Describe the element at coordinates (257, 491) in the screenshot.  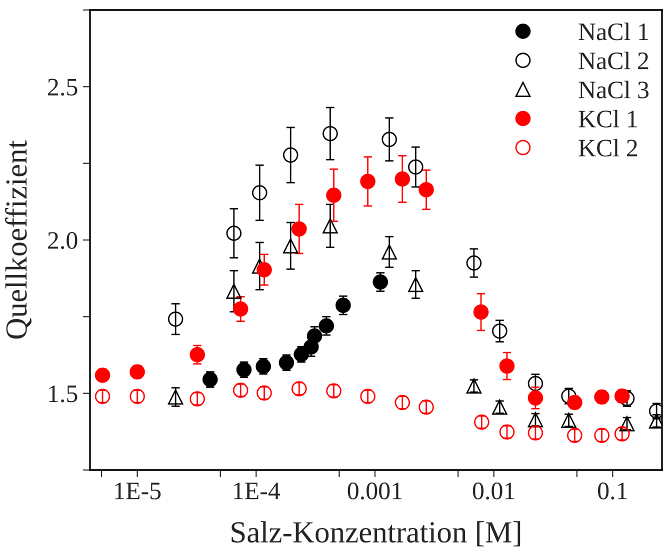
I see `x-tick-label: 1E-4` at that location.